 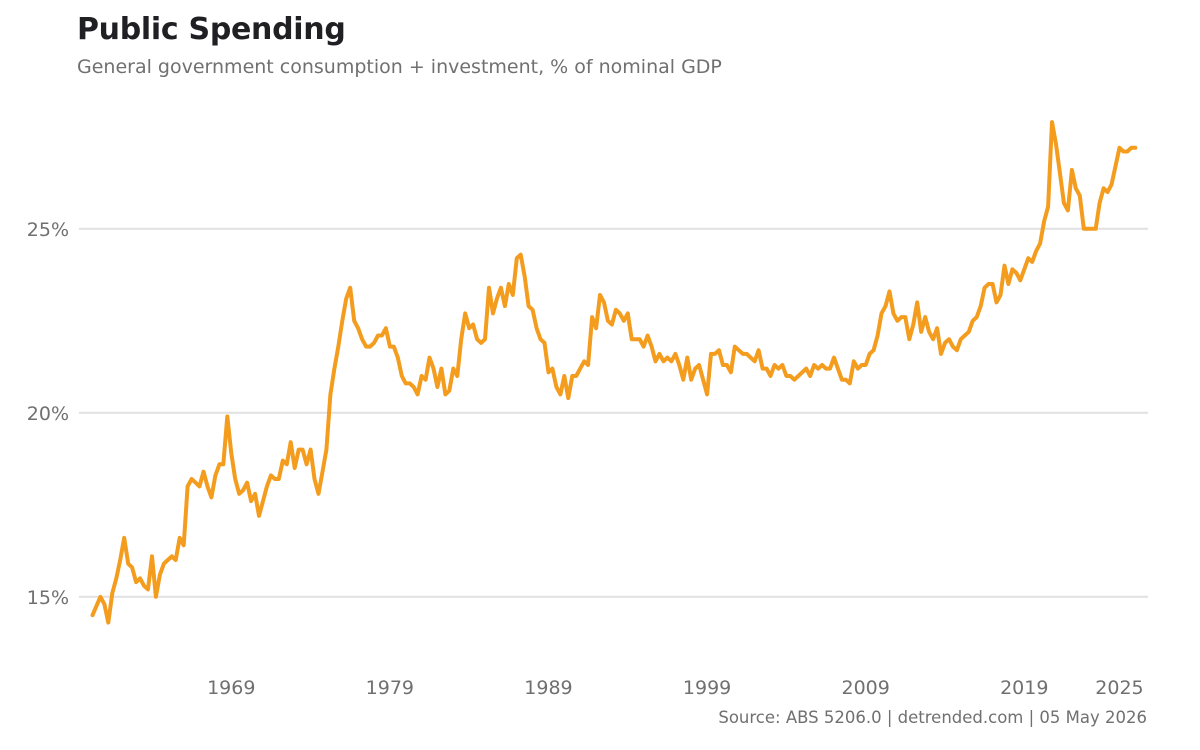 What do you see at coordinates (231, 688) in the screenshot?
I see `x-tick-label: 1969` at bounding box center [231, 688].